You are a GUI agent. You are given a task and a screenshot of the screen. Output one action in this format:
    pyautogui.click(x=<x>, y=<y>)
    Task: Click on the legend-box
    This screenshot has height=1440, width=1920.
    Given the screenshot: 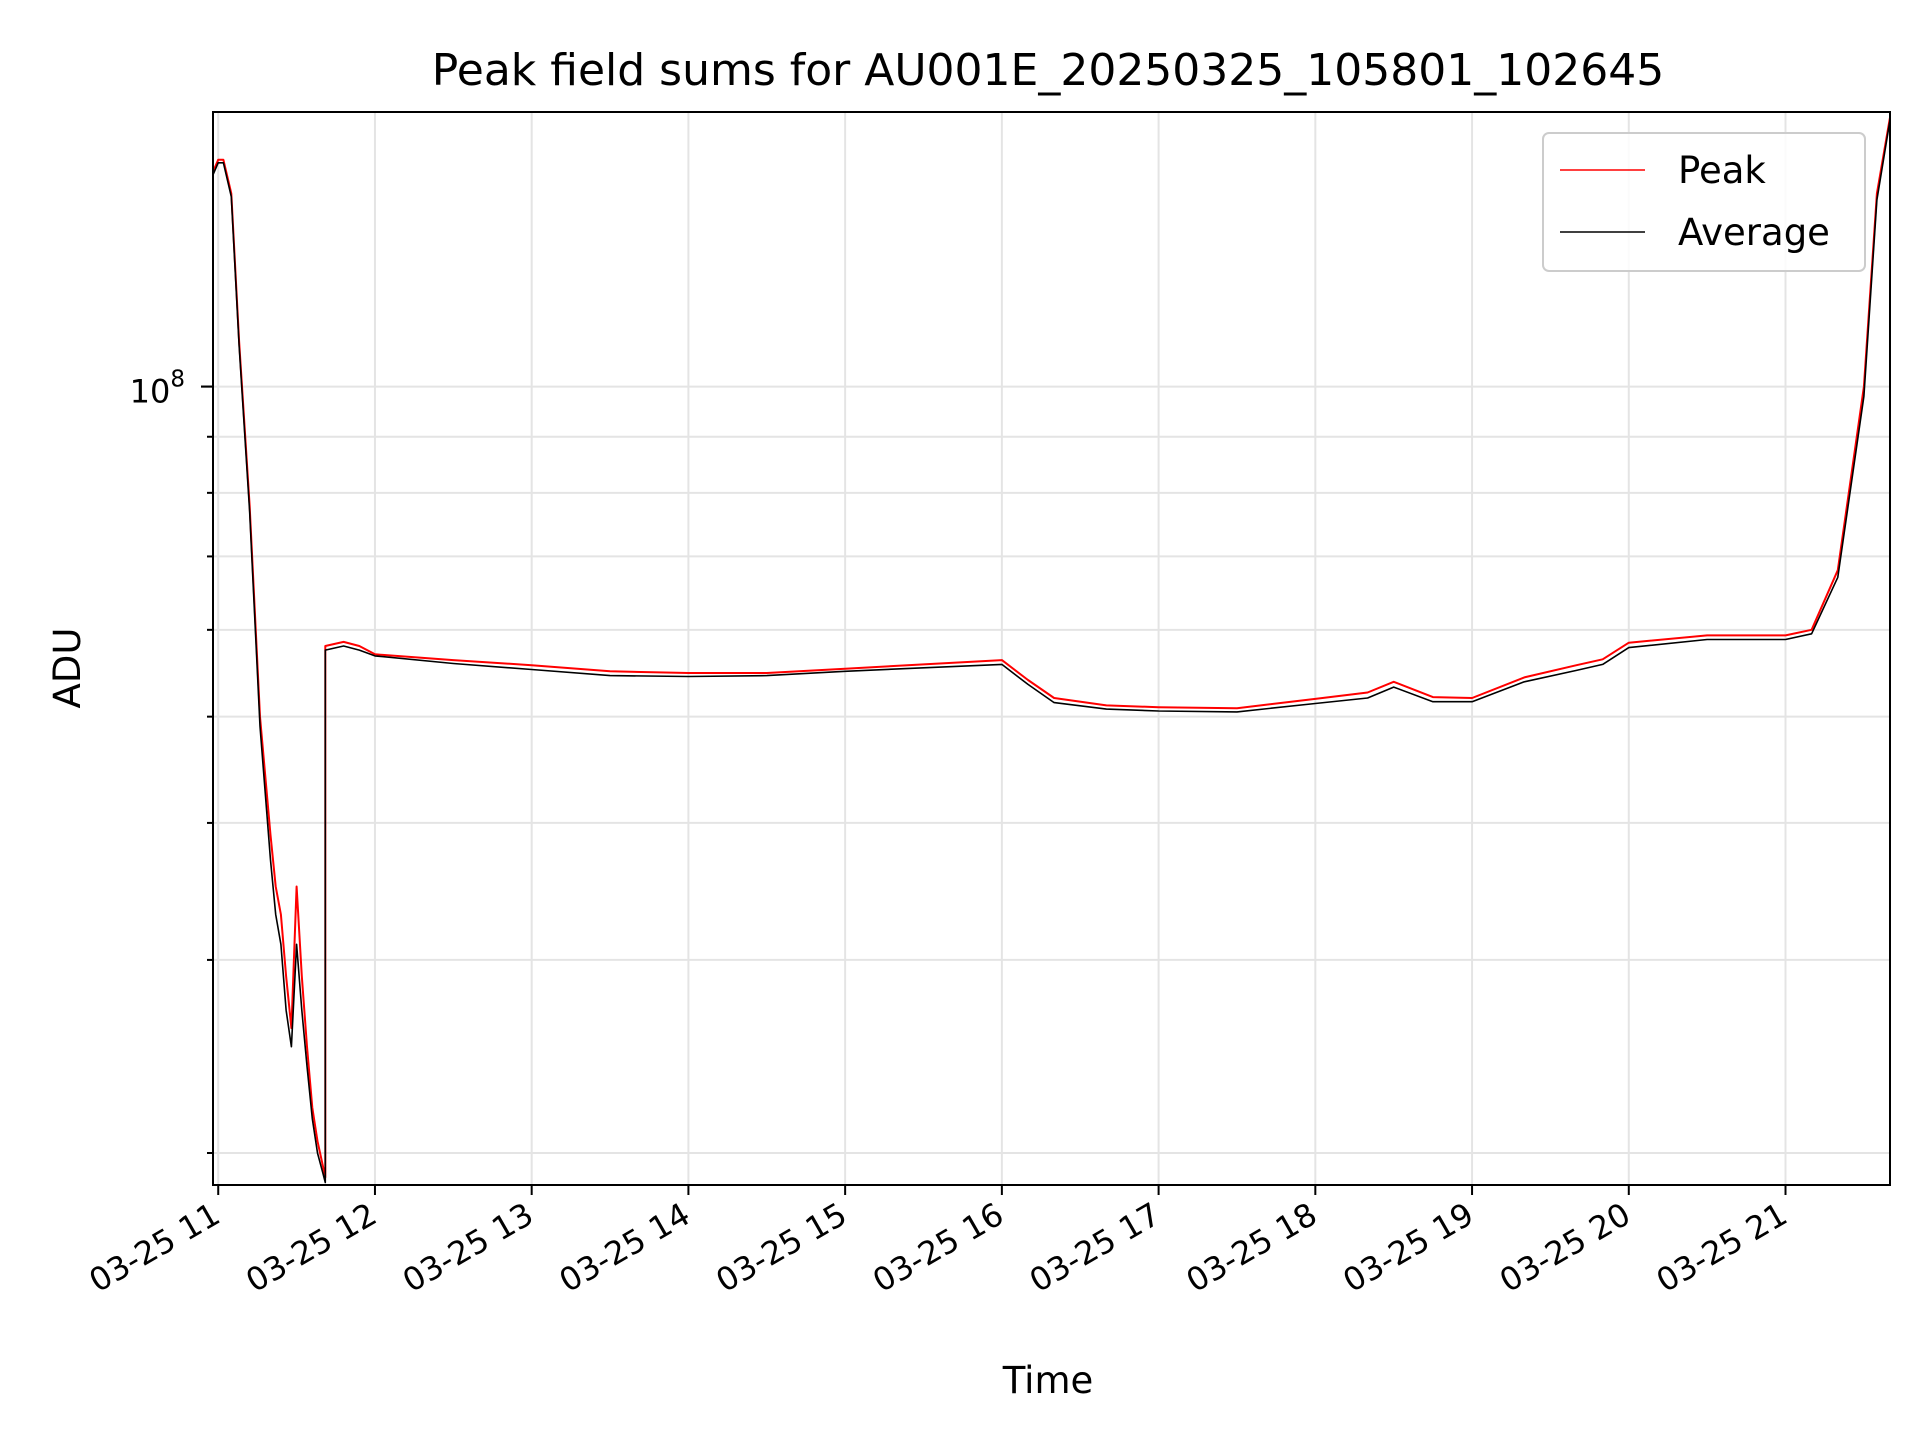 What is the action you would take?
    pyautogui.click(x=1704, y=202)
    